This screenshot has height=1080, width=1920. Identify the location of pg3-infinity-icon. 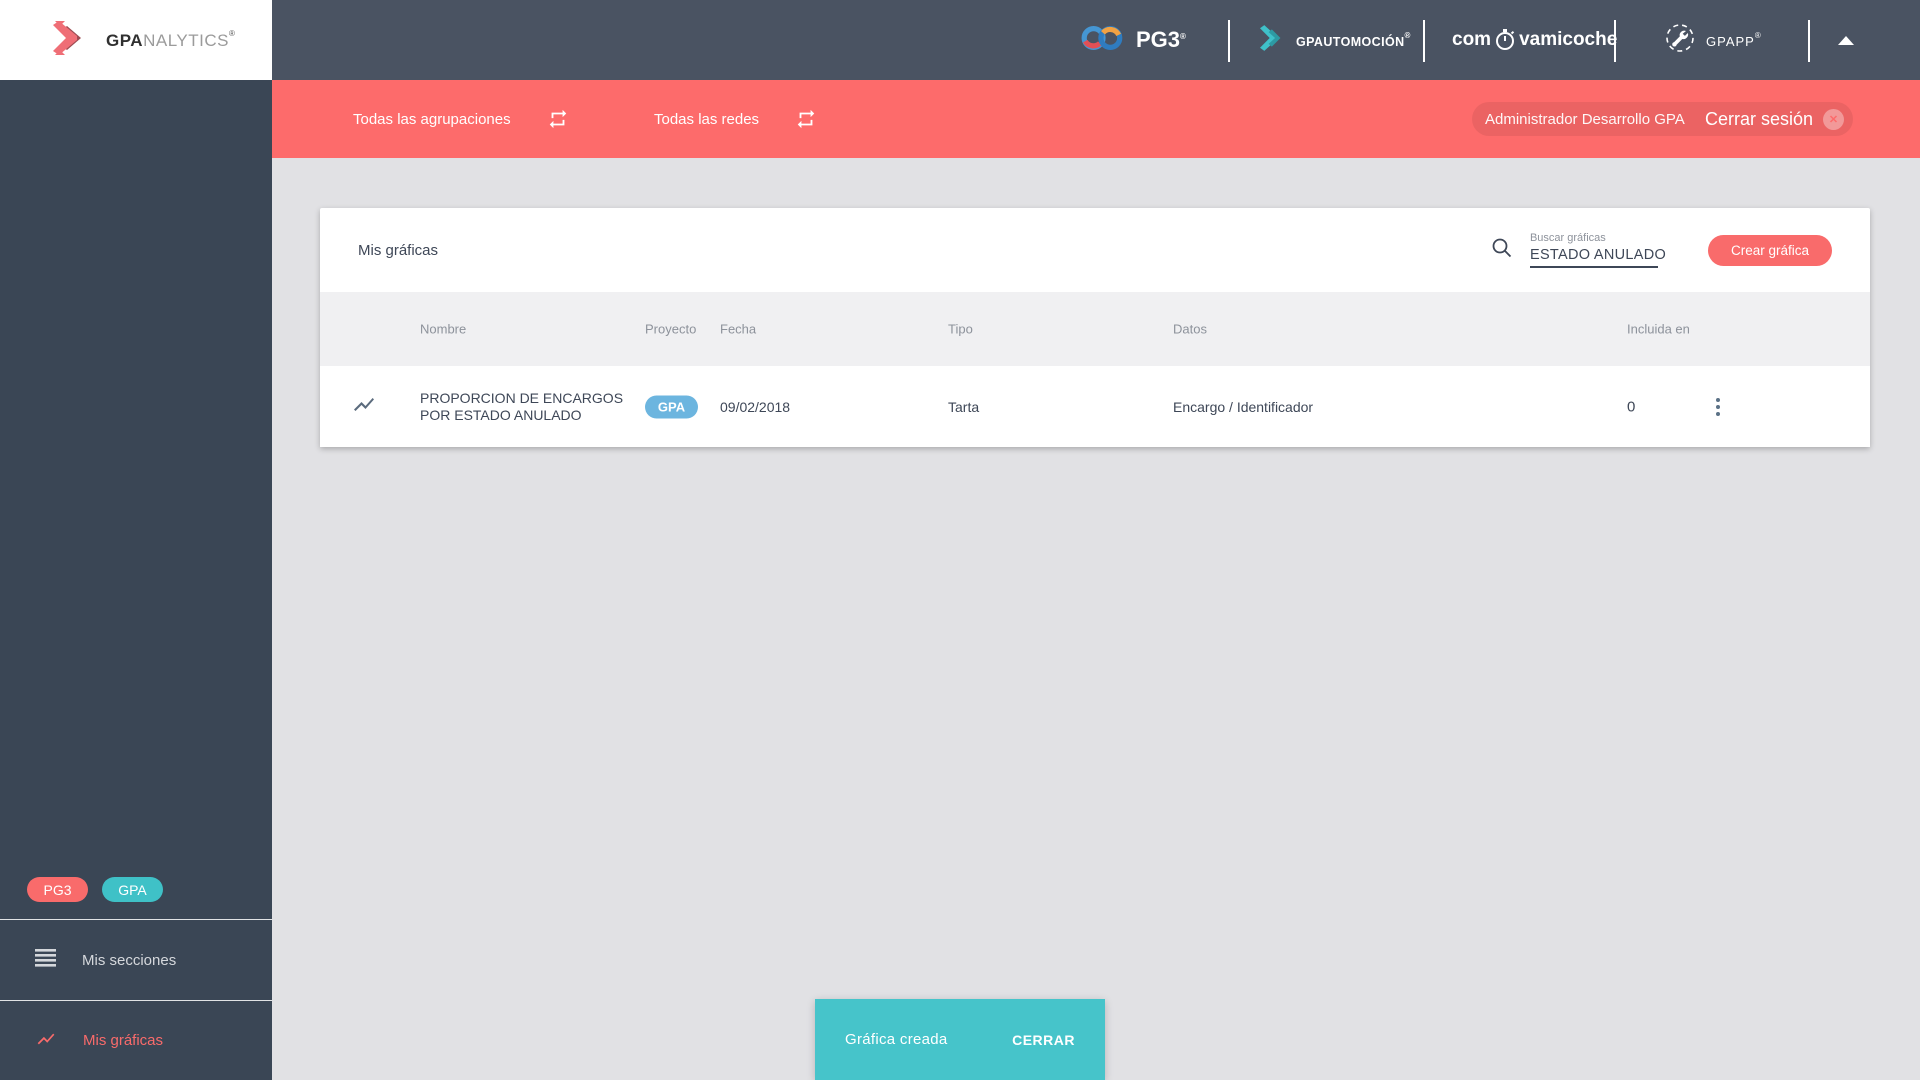
(1103, 40).